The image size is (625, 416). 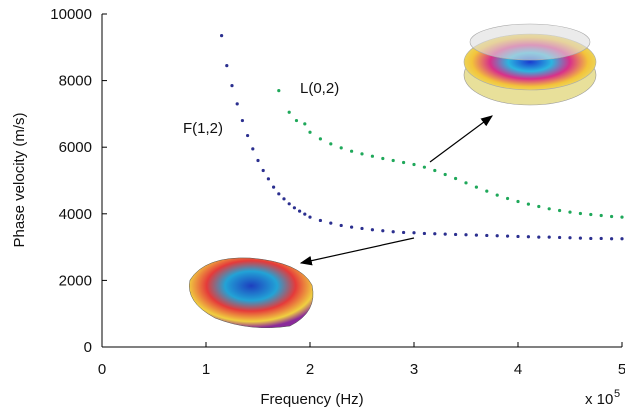 I want to click on y-tick-label: 6000, so click(x=75, y=147).